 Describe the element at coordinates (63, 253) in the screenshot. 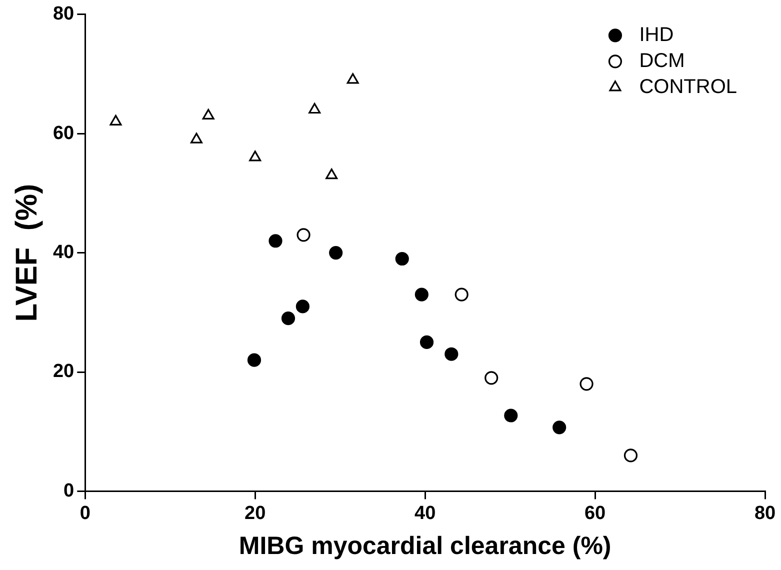

I see `y-tick-label: 40` at that location.